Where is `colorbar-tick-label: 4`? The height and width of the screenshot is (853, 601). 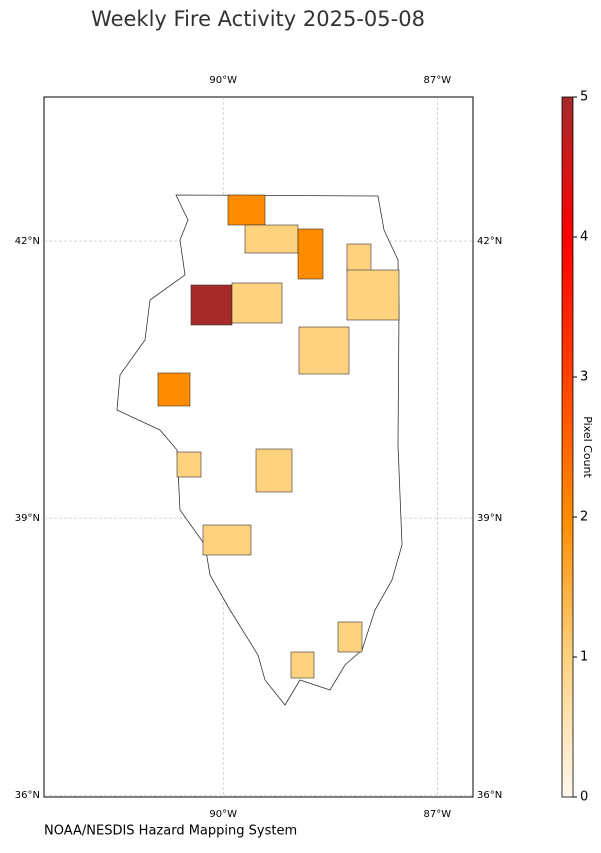
colorbar-tick-label: 4 is located at coordinates (584, 237).